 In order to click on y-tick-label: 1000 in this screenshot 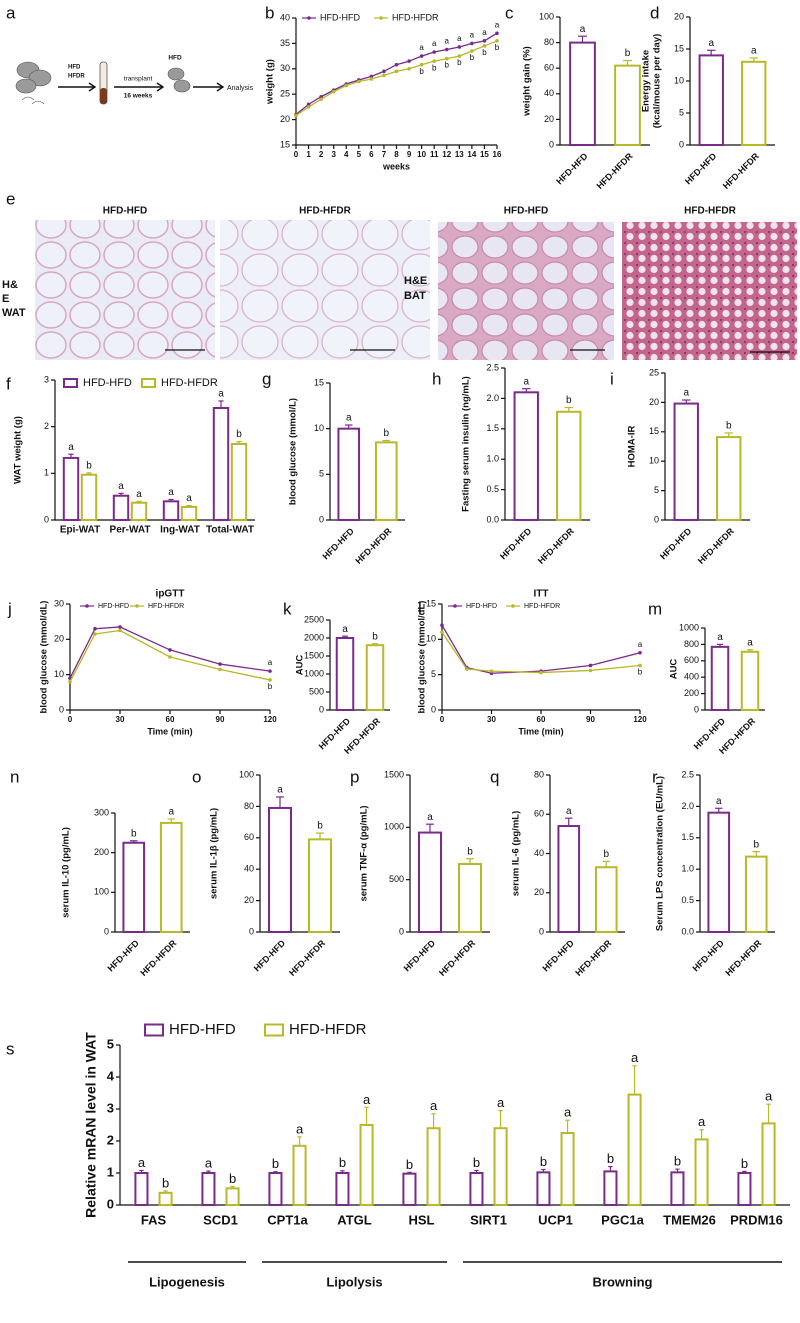, I will do `click(314, 673)`.